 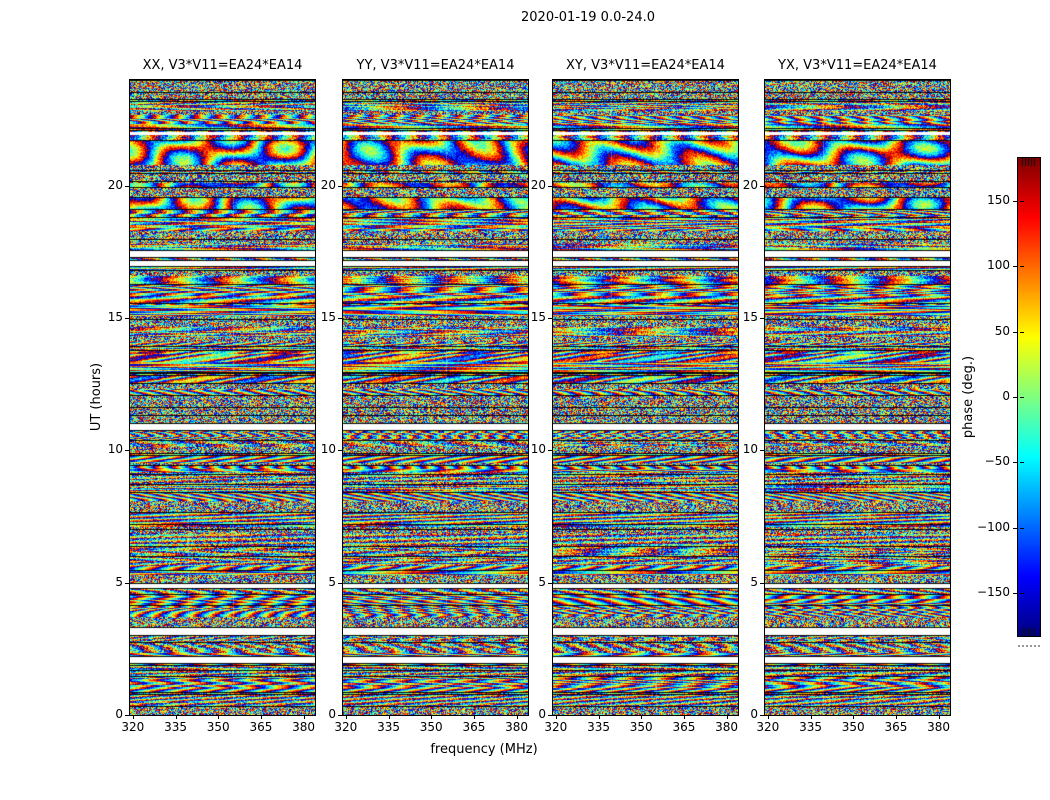 What do you see at coordinates (645, 397) in the screenshot?
I see `heatmap-panel-xy` at bounding box center [645, 397].